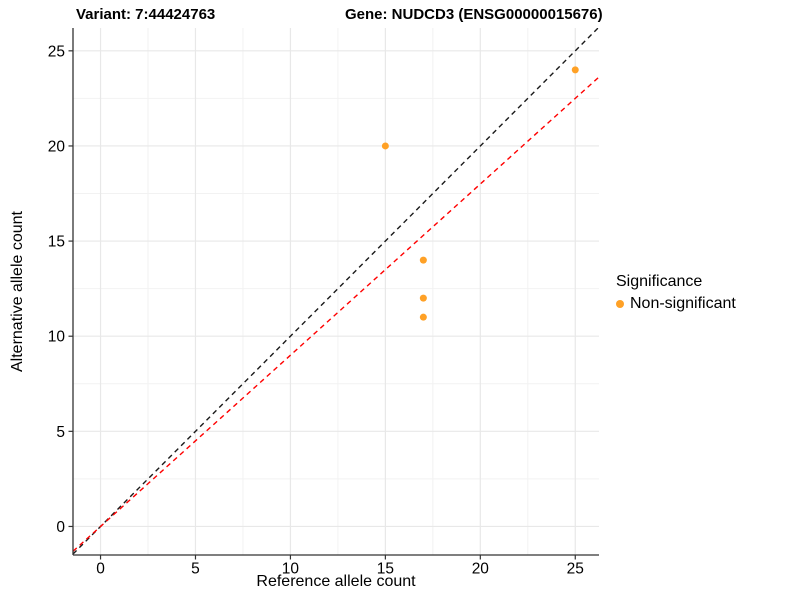  I want to click on y-tick-label: 20, so click(57, 146).